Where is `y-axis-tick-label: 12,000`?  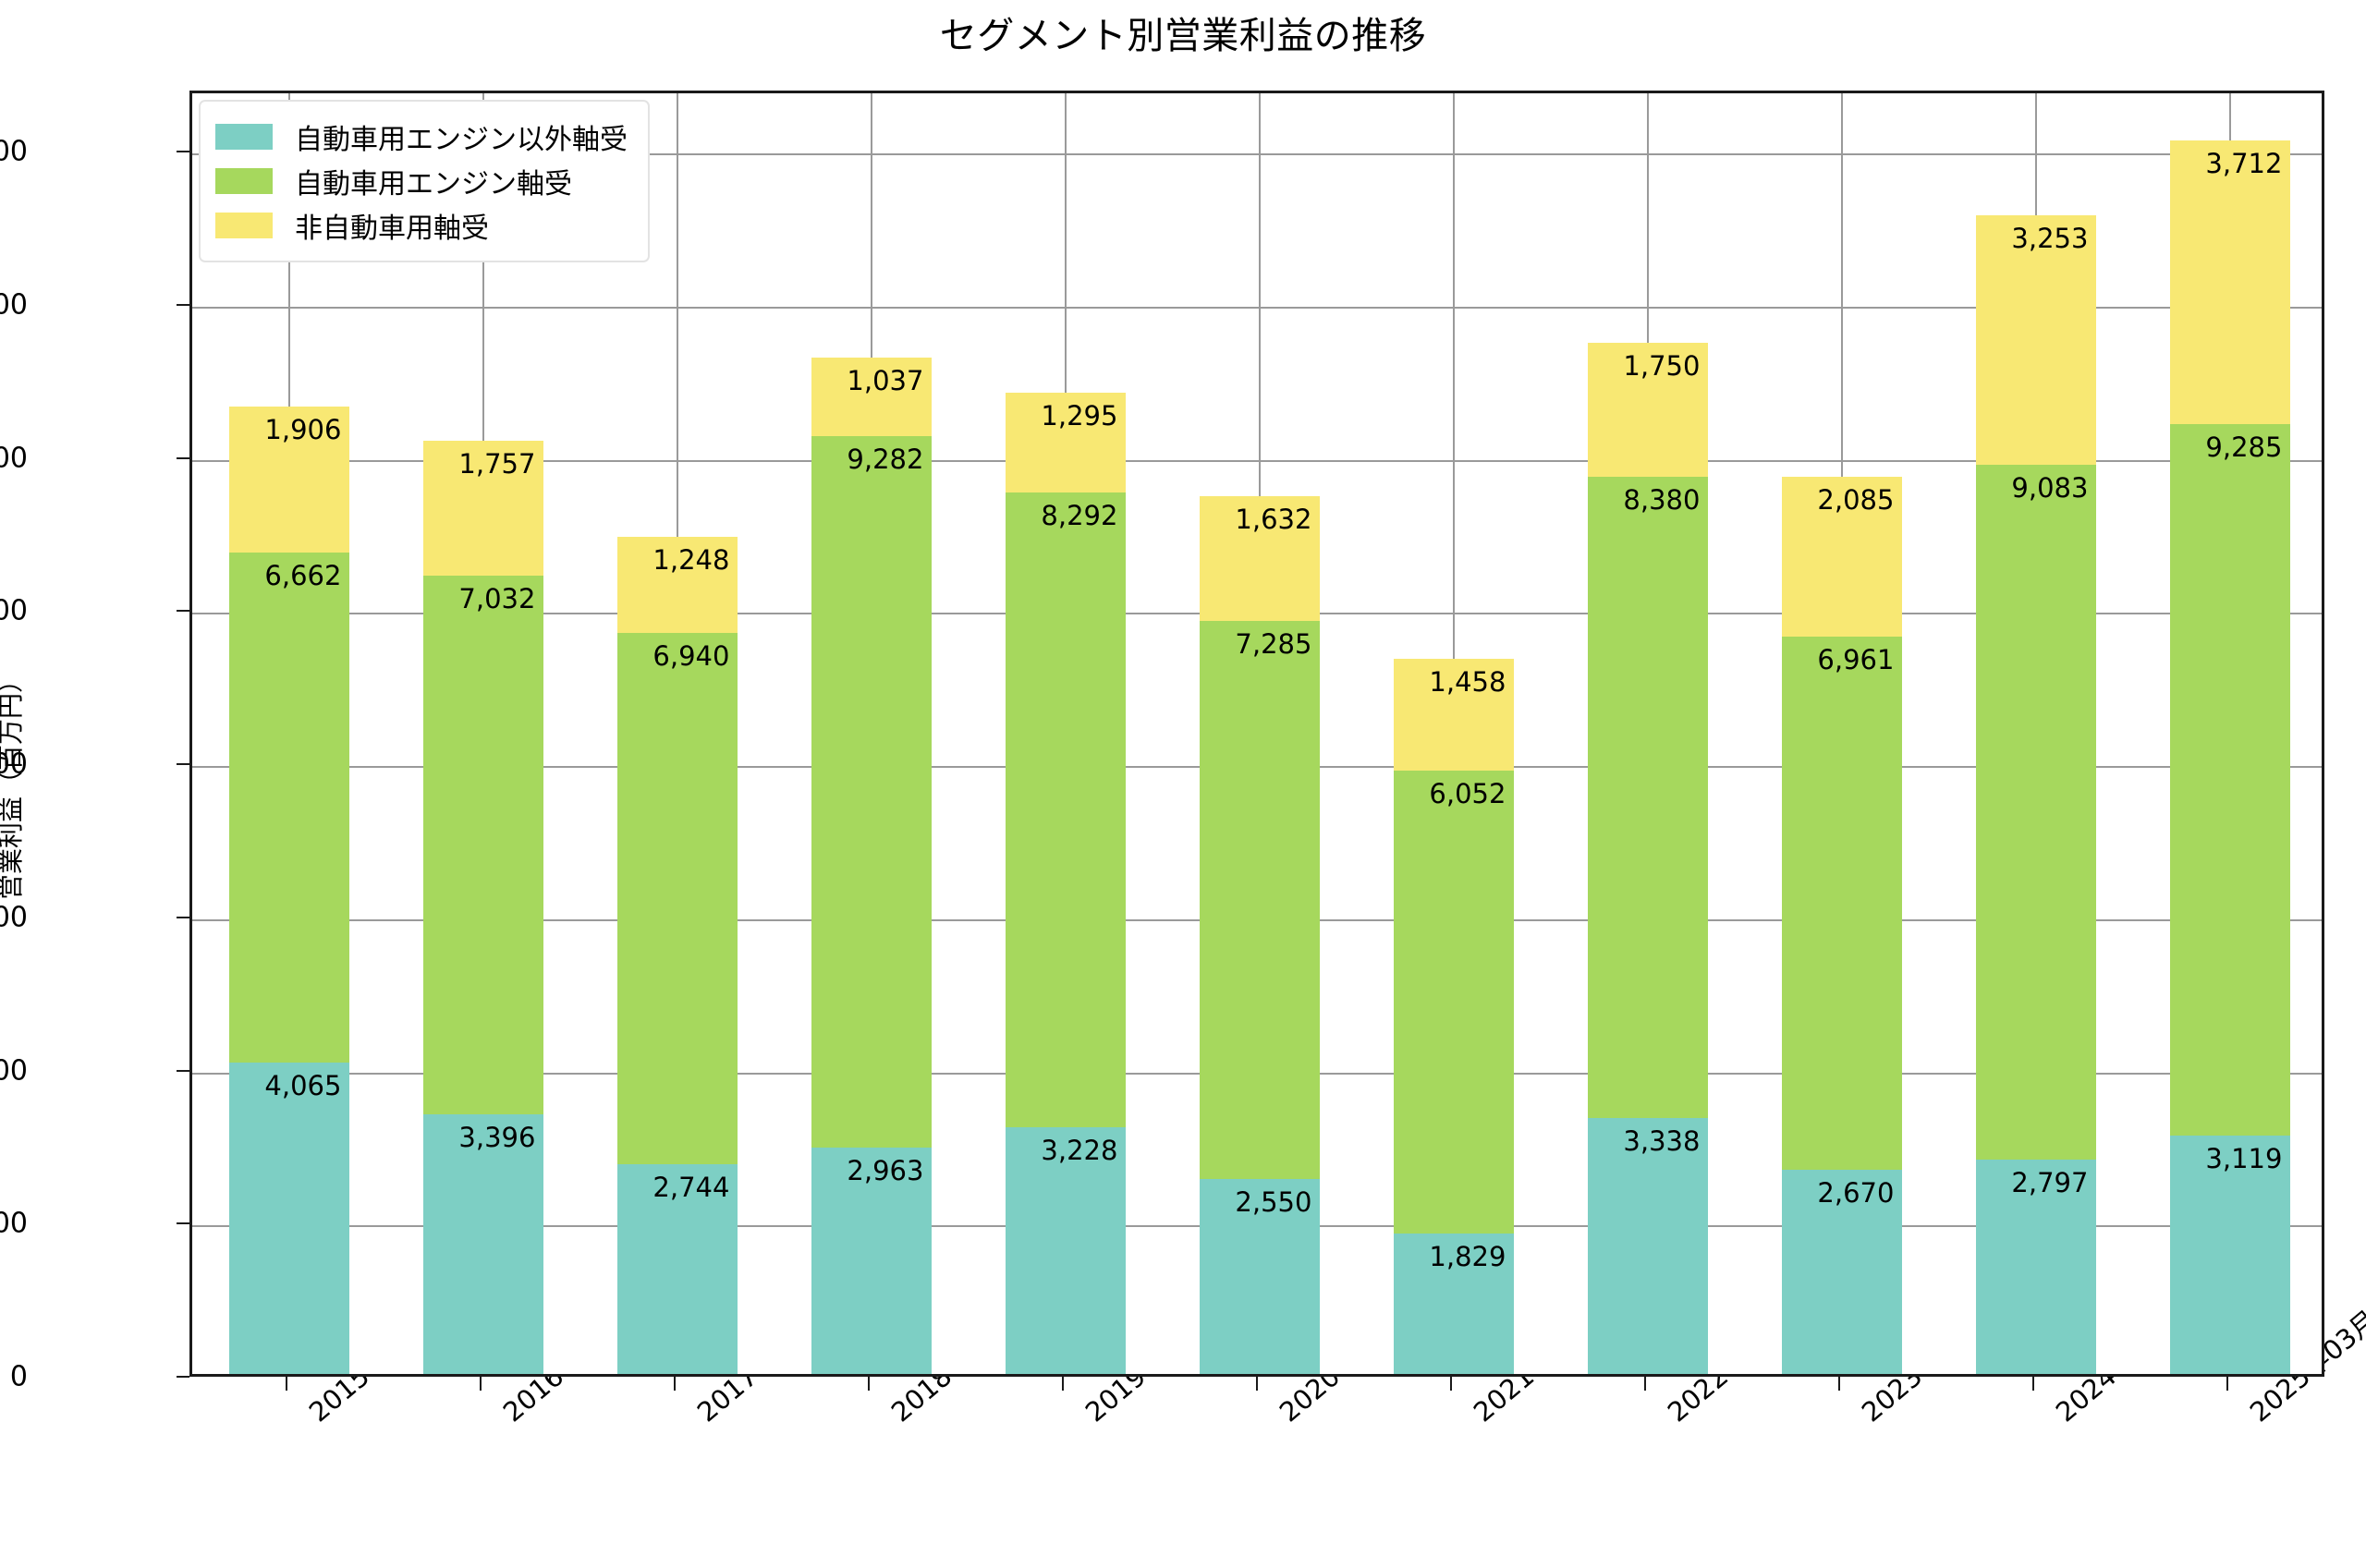
y-axis-tick-label: 12,000 is located at coordinates (14, 458).